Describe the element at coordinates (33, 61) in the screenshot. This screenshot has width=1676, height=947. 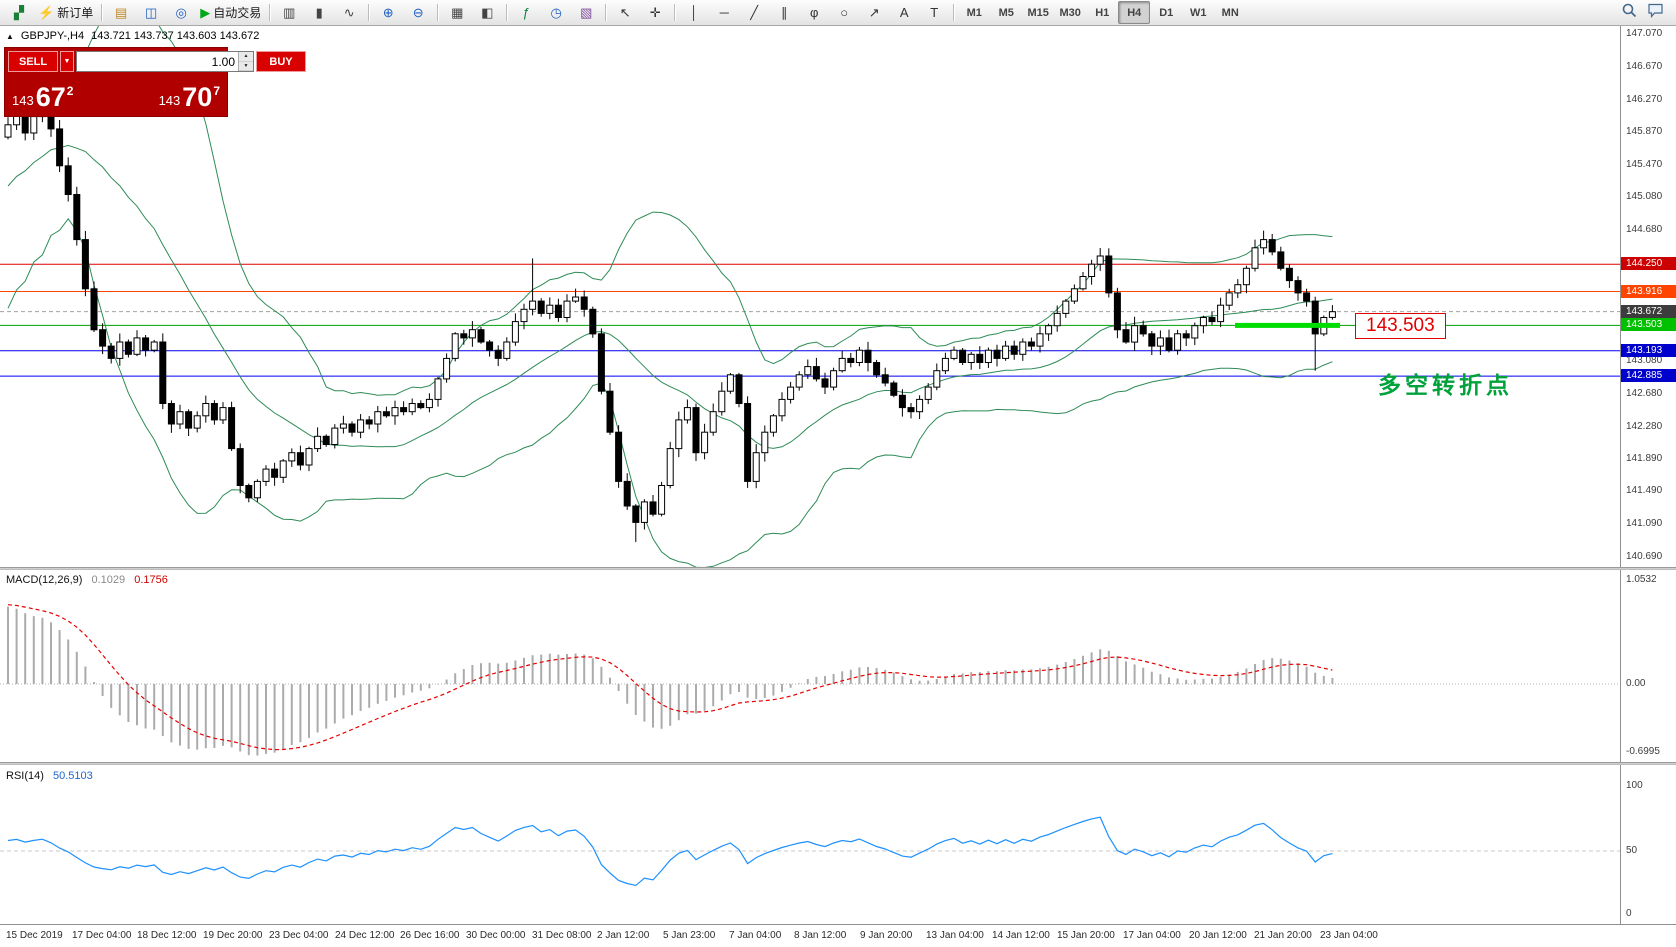
I see `sell-button: SELL` at that location.